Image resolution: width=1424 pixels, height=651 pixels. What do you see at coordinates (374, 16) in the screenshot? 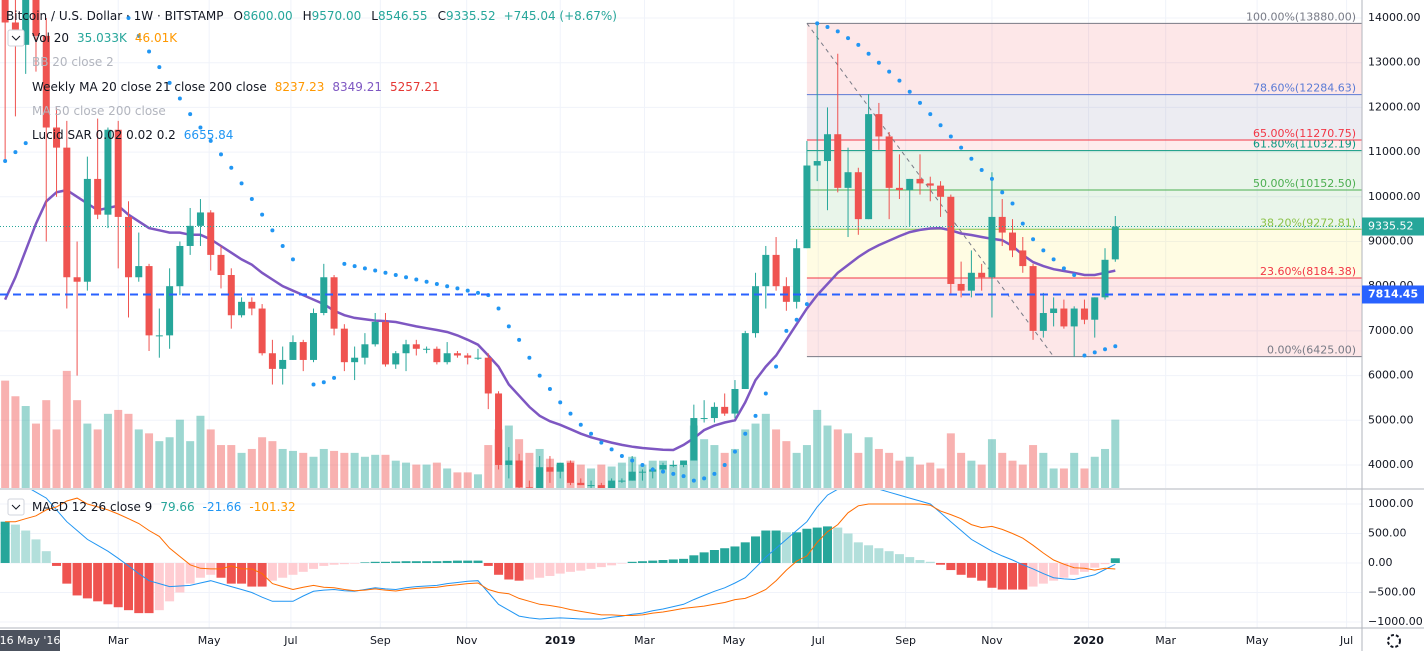
I see `ohlc-label: L` at bounding box center [374, 16].